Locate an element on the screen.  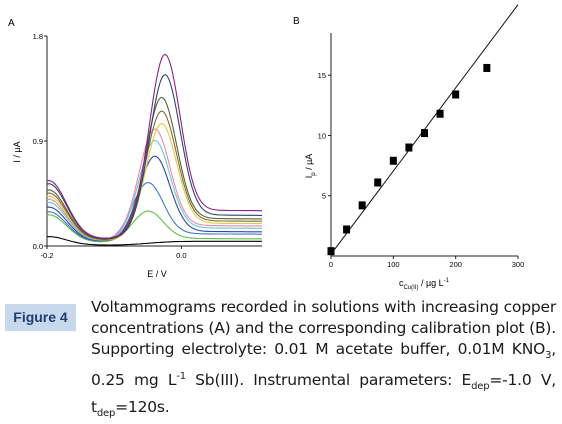
panel-b-x-tick-label: 100 is located at coordinates (393, 264).